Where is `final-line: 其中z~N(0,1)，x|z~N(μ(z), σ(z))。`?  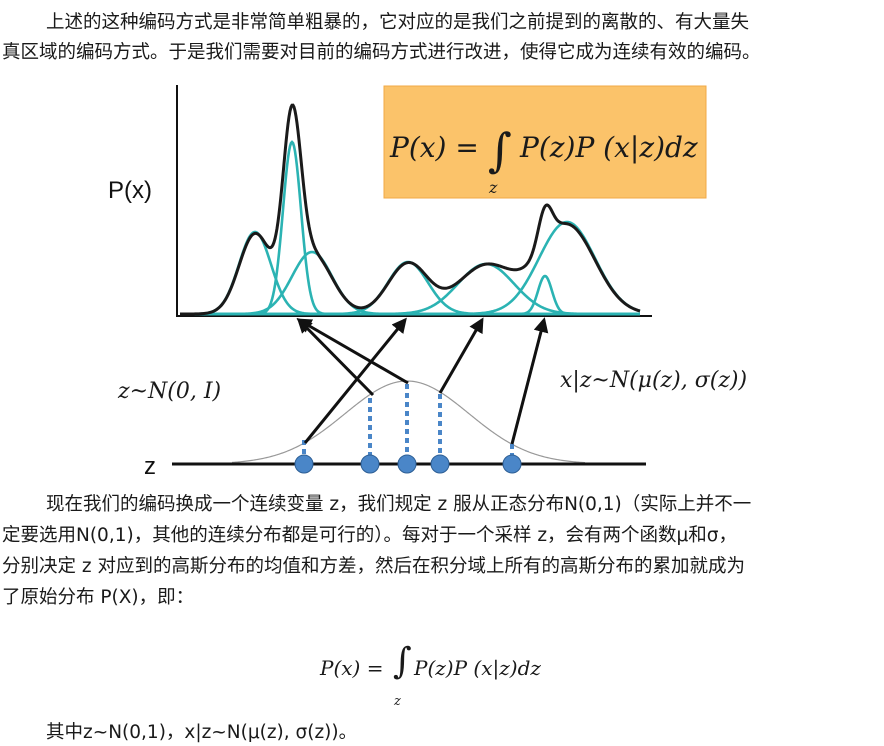 final-line: 其中z~N(0,1)，x|z~N(μ(z), σ(z))。 is located at coordinates (202, 732).